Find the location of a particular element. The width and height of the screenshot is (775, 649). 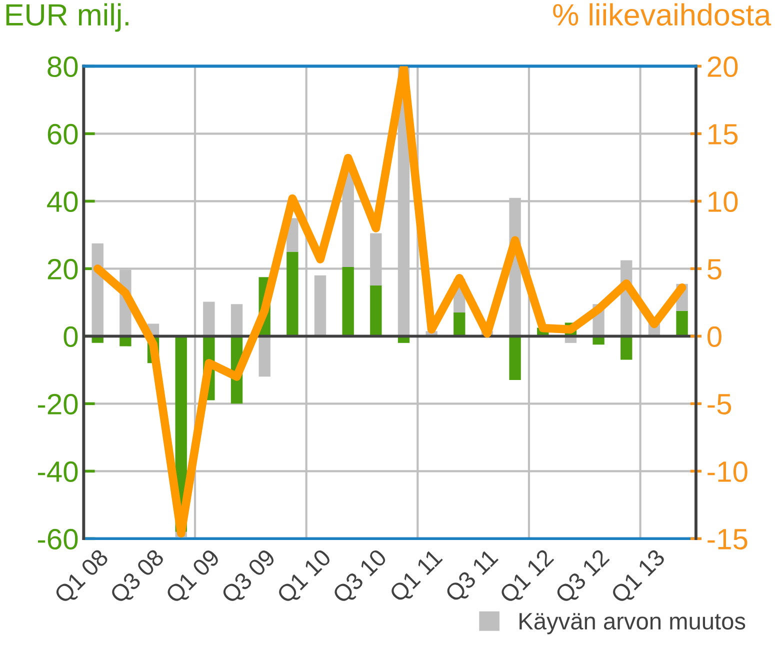

y-axis-title: EUR milj. is located at coordinates (67, 17).